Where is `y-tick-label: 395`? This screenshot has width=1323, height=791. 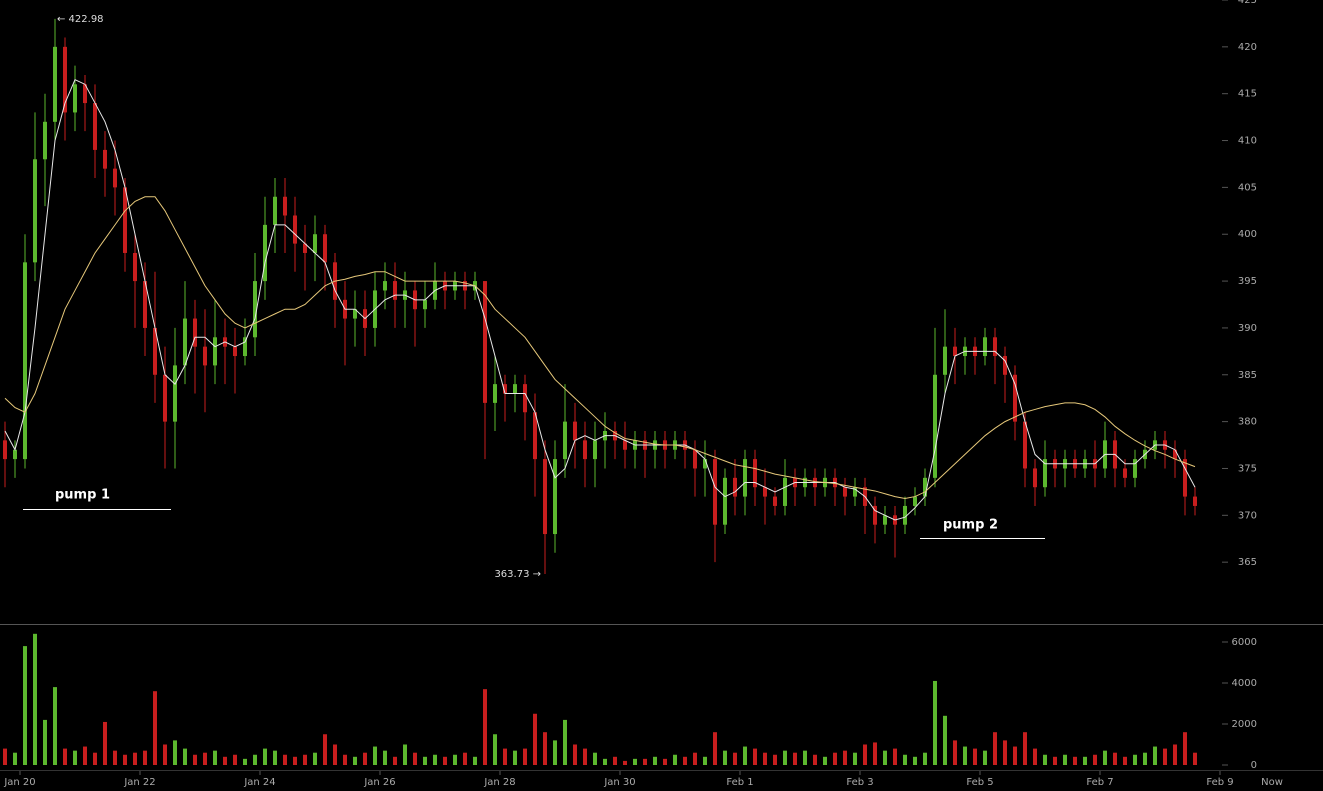
y-tick-label: 395 is located at coordinates (1247, 281).